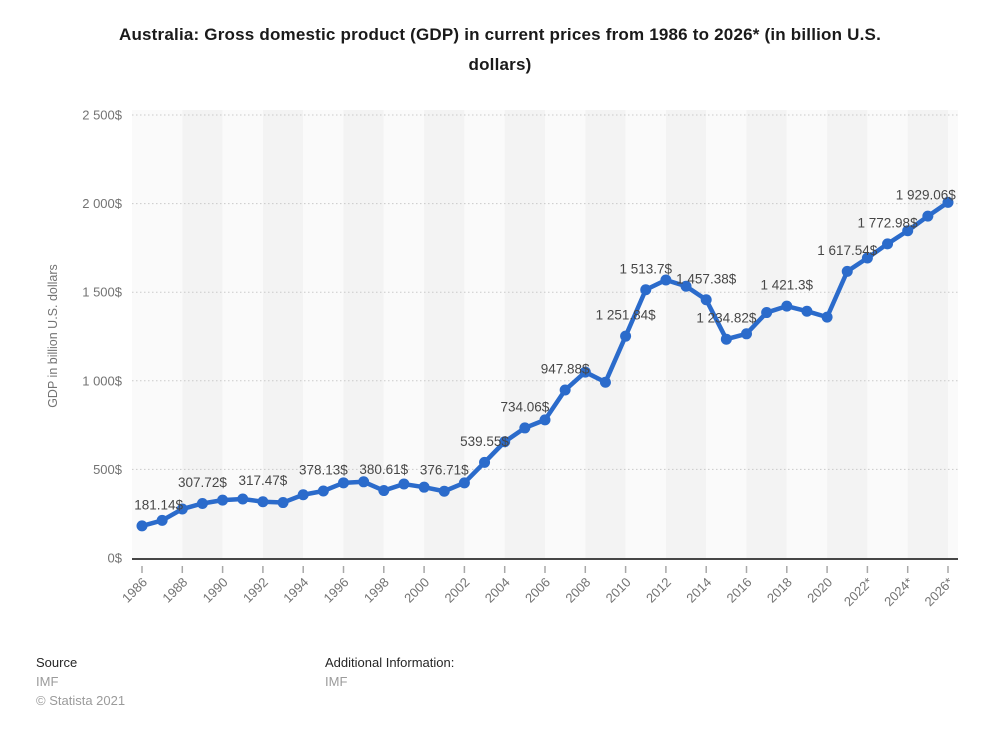 The width and height of the screenshot is (1000, 743). What do you see at coordinates (323, 491) in the screenshot?
I see `data-point-1995` at bounding box center [323, 491].